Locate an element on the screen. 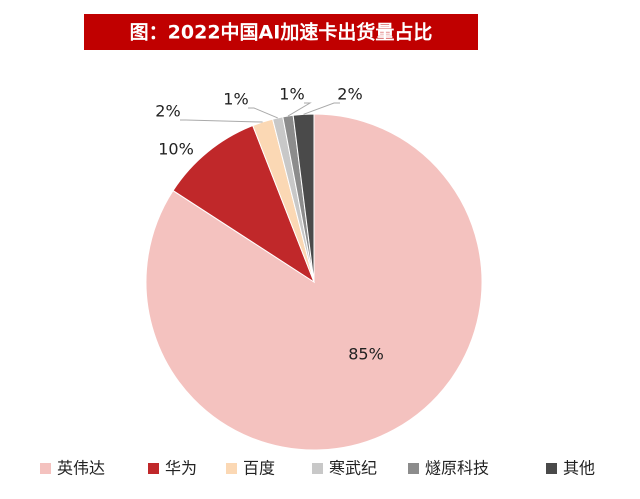  legend-label: 燧原科技 is located at coordinates (457, 468).